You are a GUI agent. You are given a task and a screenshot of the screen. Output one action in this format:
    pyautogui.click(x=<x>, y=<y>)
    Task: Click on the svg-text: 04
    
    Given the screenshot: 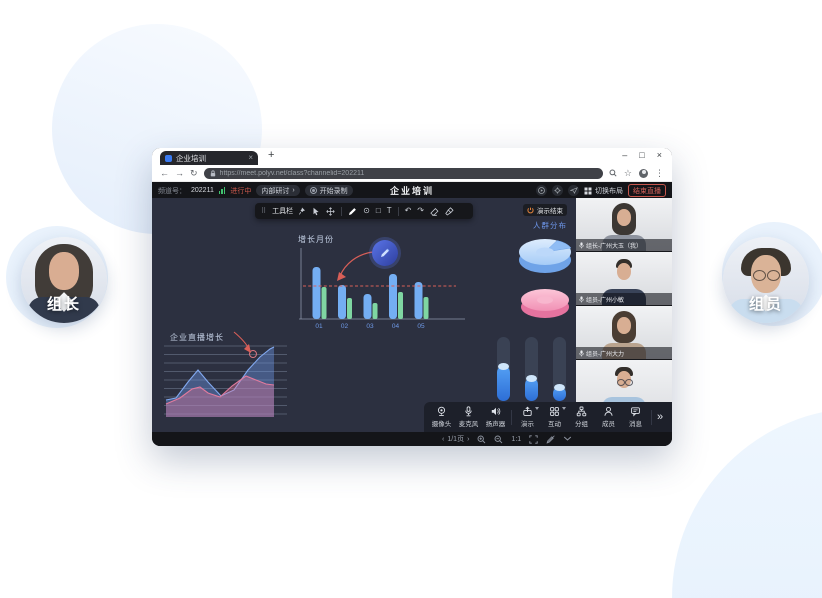 What is the action you would take?
    pyautogui.click(x=396, y=326)
    